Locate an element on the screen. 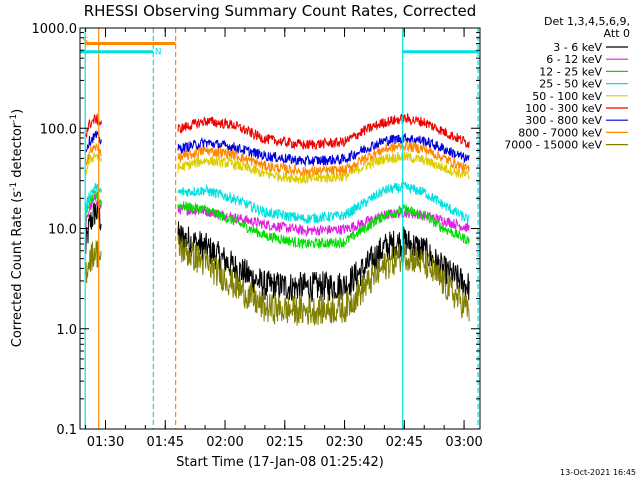  legend-entry-3: 25 - 50 keV is located at coordinates (570, 84).